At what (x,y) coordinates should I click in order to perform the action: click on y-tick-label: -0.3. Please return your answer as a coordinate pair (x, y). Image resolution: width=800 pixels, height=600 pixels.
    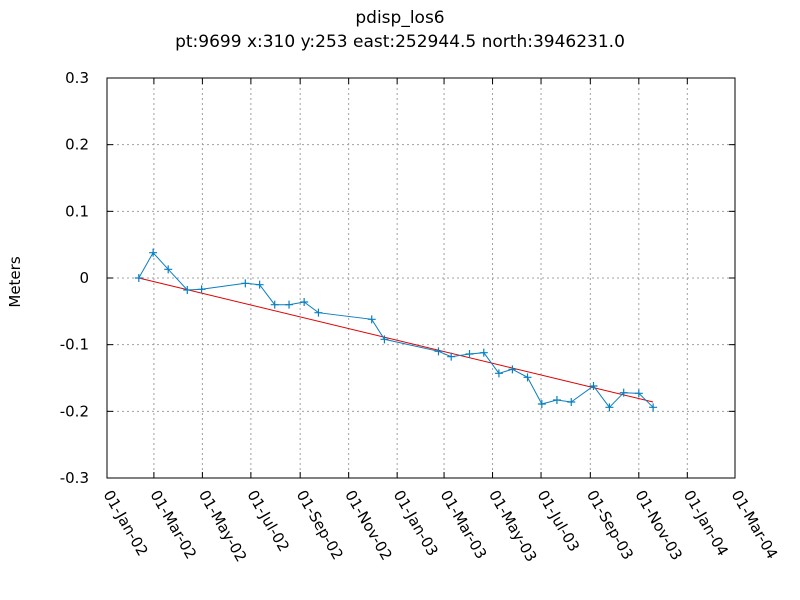
    Looking at the image, I should click on (74, 478).